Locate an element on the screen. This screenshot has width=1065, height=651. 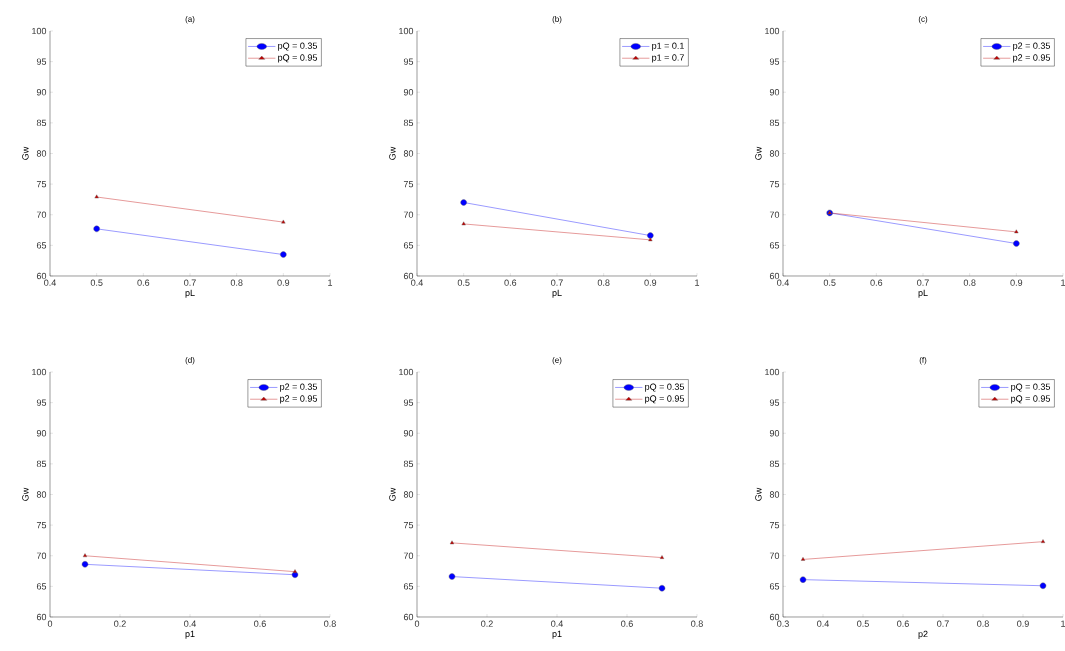
legend-label: p2 = 0.95 is located at coordinates (1032, 58).